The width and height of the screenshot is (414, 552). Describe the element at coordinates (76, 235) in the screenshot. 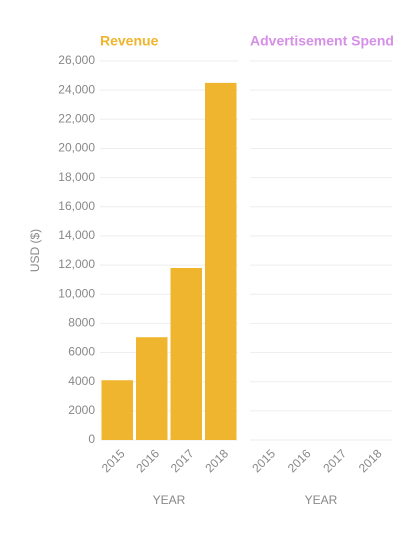

I see `y-tick-label: 14,000` at that location.